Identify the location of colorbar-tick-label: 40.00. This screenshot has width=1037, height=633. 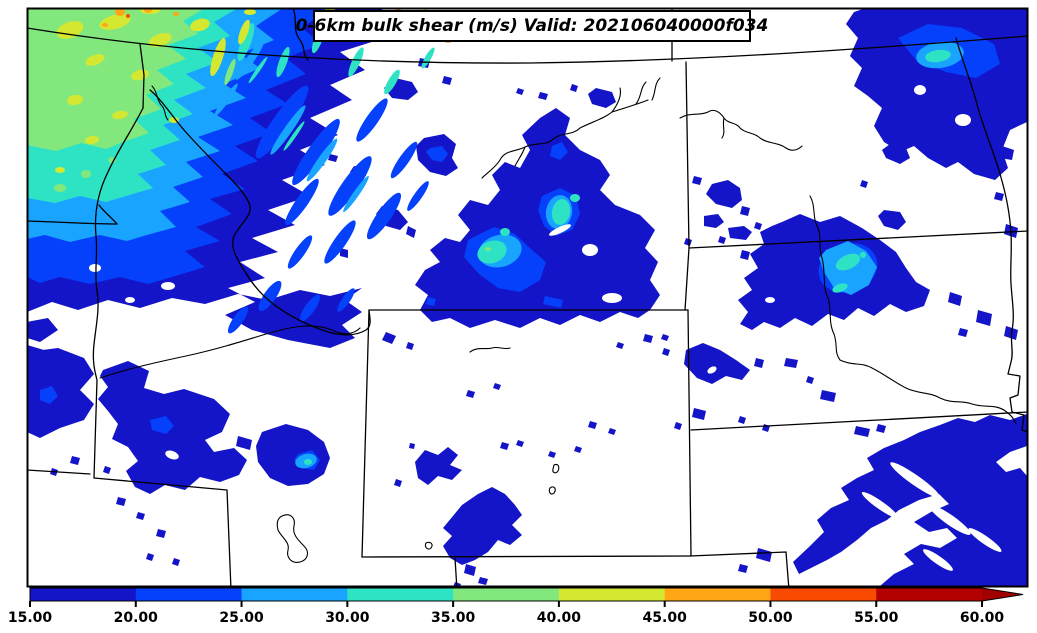
(559, 618).